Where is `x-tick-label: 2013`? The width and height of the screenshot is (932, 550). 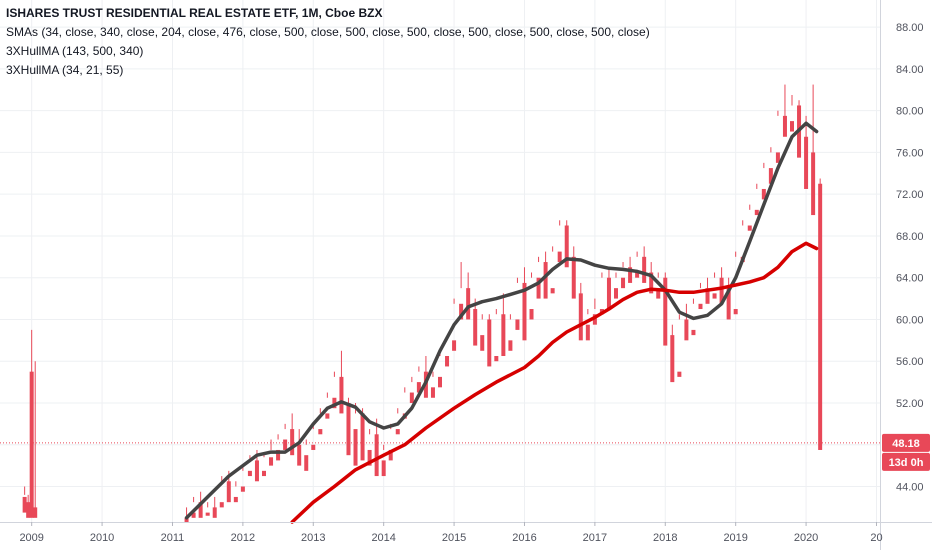
x-tick-label: 2013 is located at coordinates (313, 538).